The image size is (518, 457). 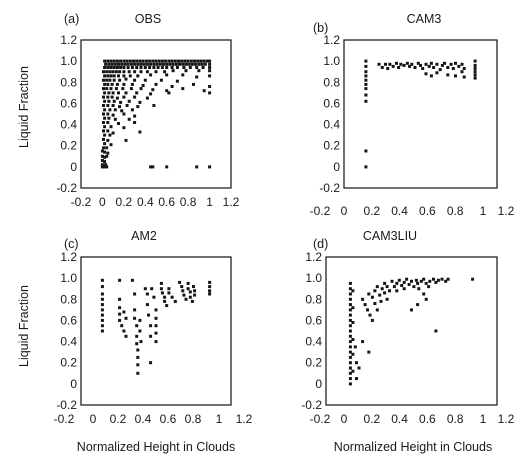 What do you see at coordinates (68, 257) in the screenshot?
I see `panel-c-ytick: 1.2` at bounding box center [68, 257].